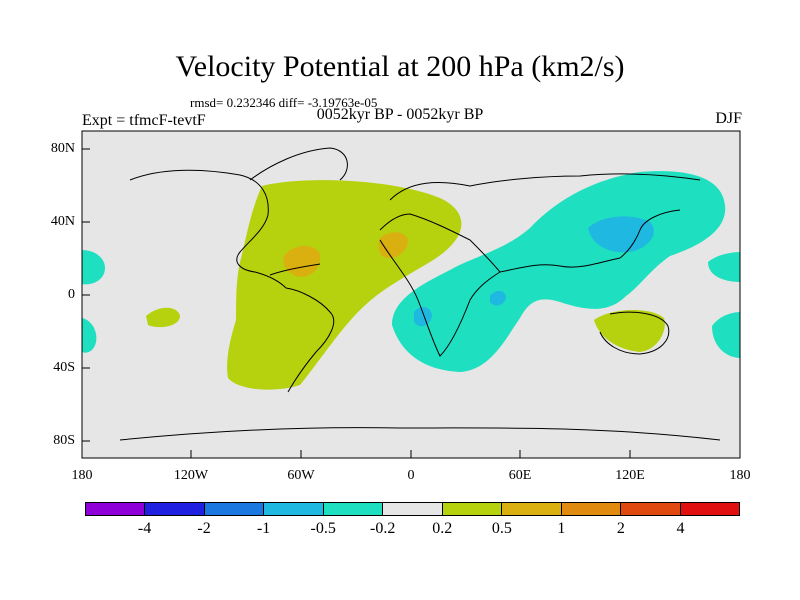 The height and width of the screenshot is (600, 800). What do you see at coordinates (520, 475) in the screenshot?
I see `x-tick-label: 60E` at bounding box center [520, 475].